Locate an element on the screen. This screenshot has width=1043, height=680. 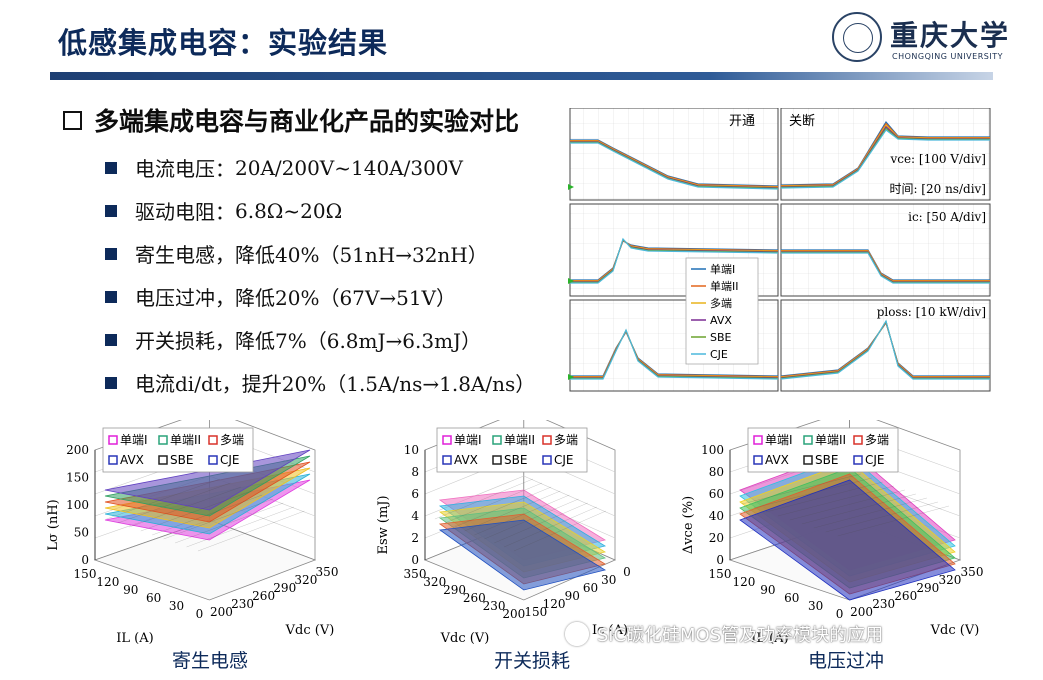
ic-scale-label: ic: [50 A/div] is located at coordinates (947, 217).